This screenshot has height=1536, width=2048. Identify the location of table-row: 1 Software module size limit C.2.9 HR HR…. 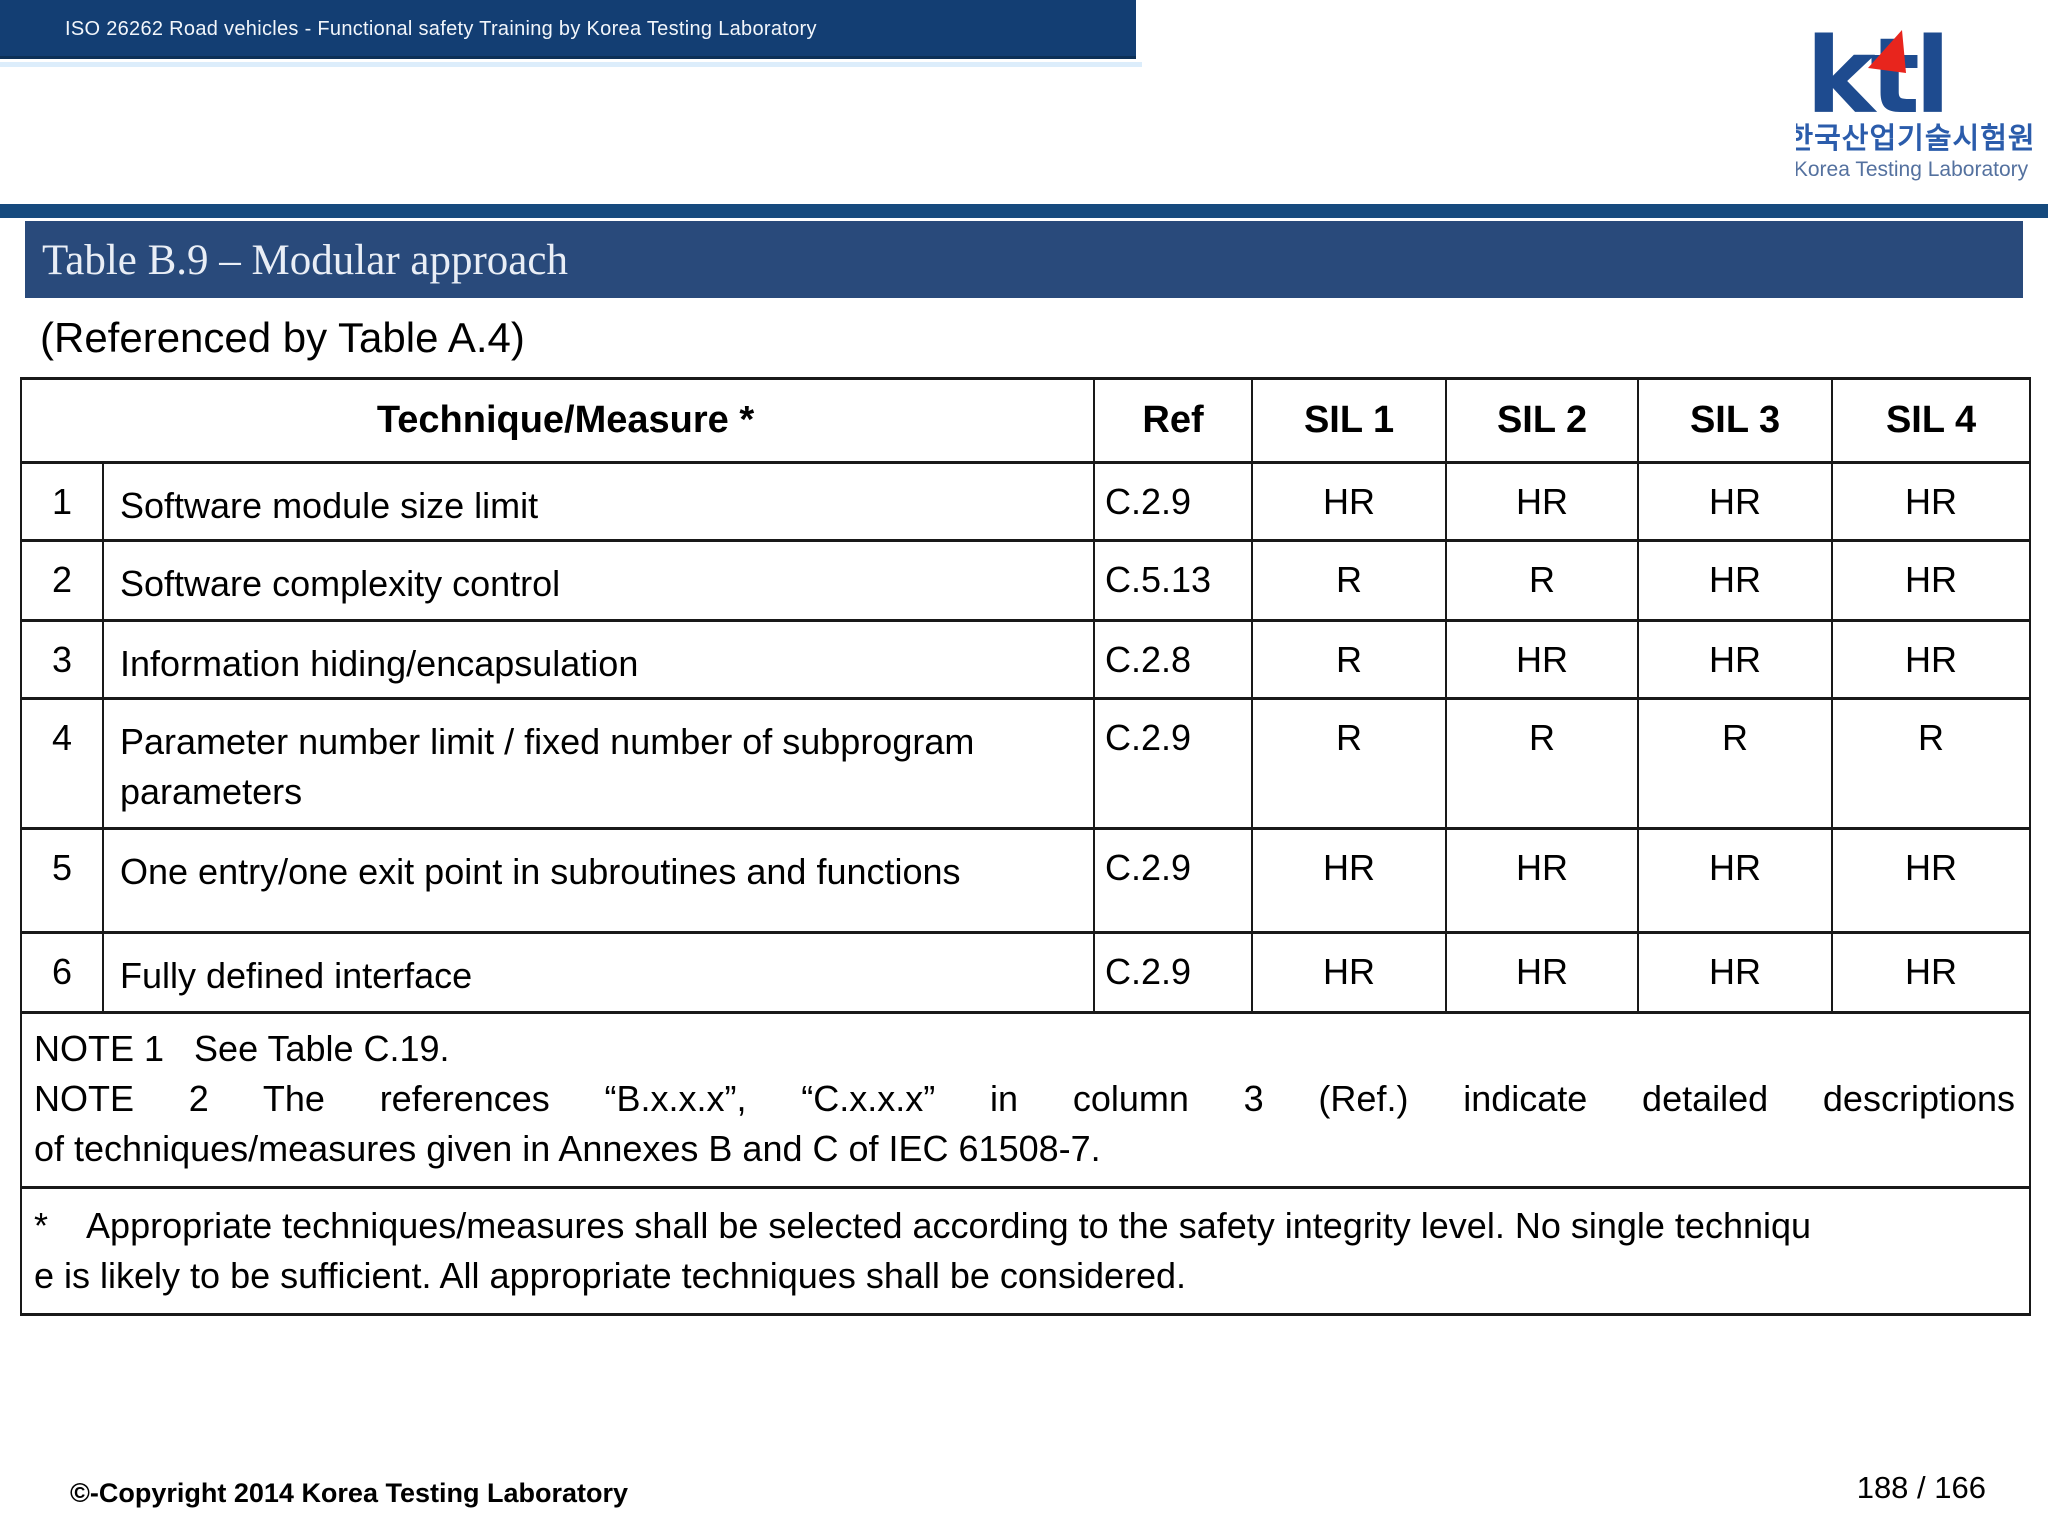
(1026, 501).